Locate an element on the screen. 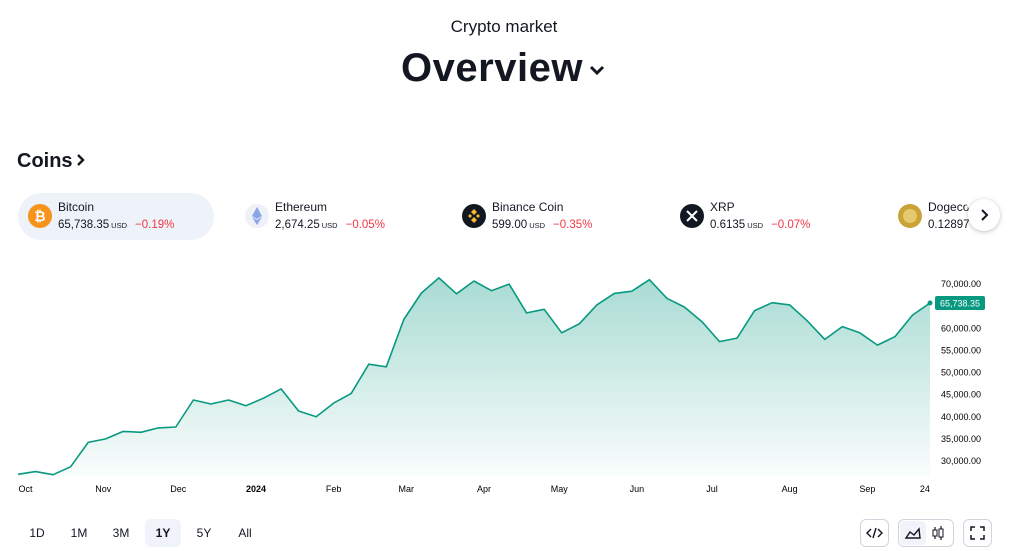 The image size is (1024, 551). x-tick-label: 2024 is located at coordinates (256, 489).